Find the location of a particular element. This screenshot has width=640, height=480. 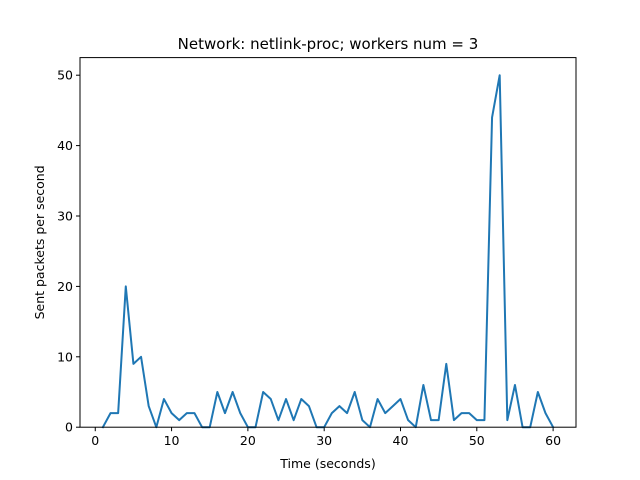

y-tick-label: 50 is located at coordinates (65, 75).